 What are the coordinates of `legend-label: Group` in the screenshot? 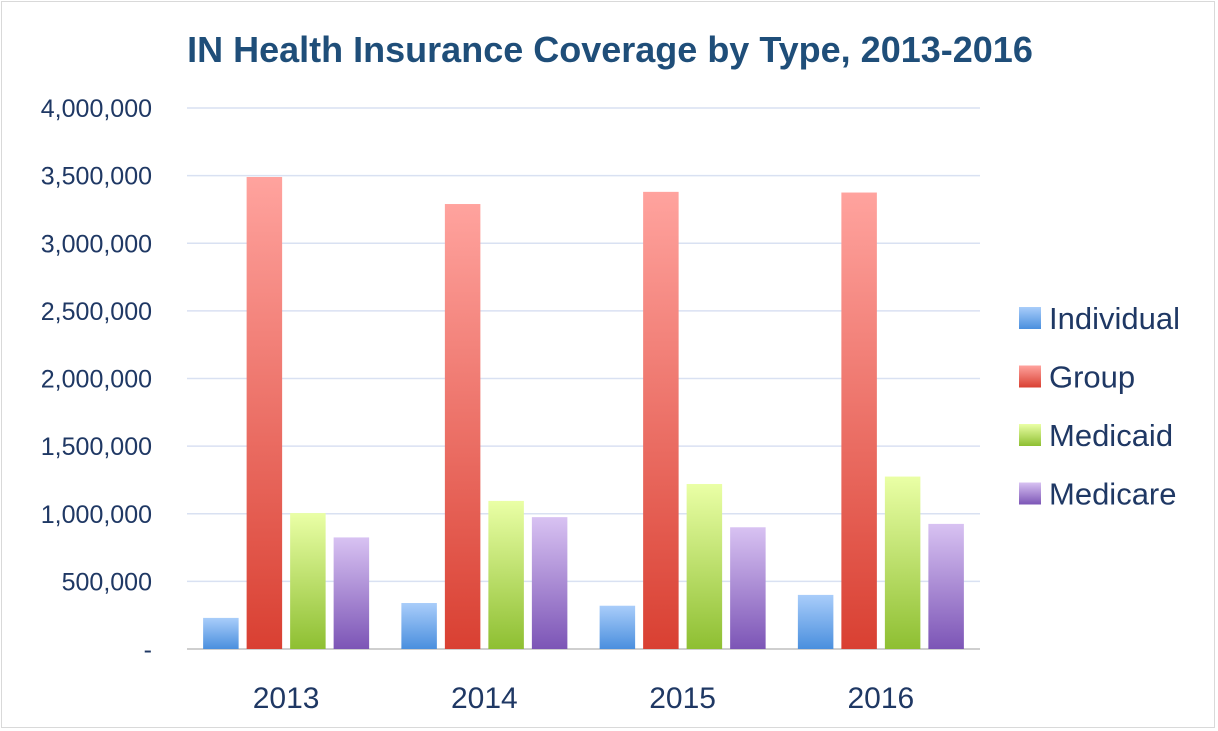 It's located at (1092, 377).